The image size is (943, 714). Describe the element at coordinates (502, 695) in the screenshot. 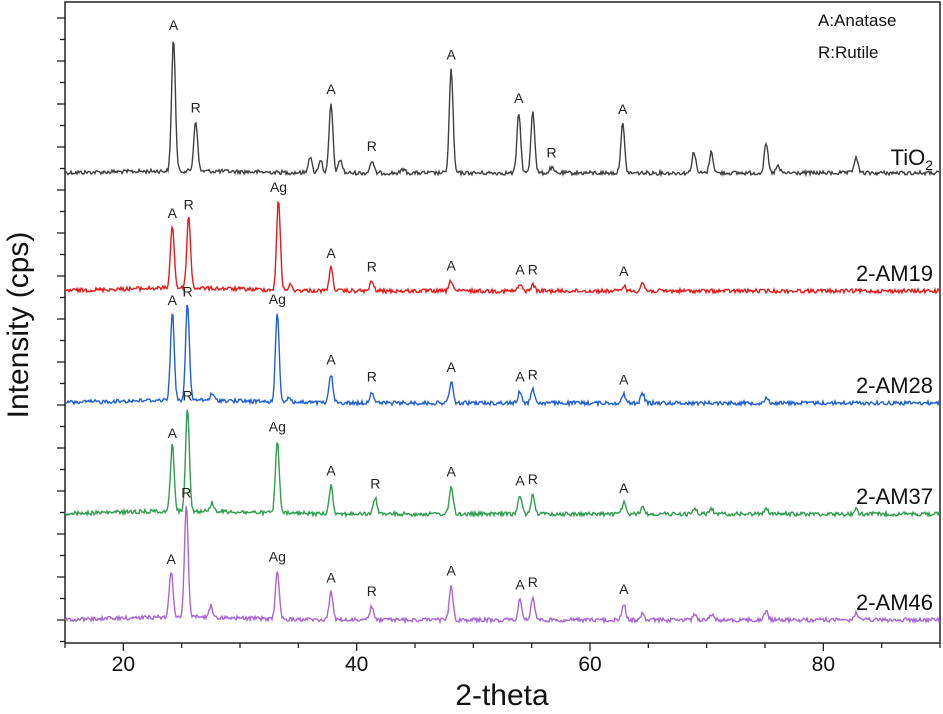

I see `x-axis-title: 2-theta` at that location.